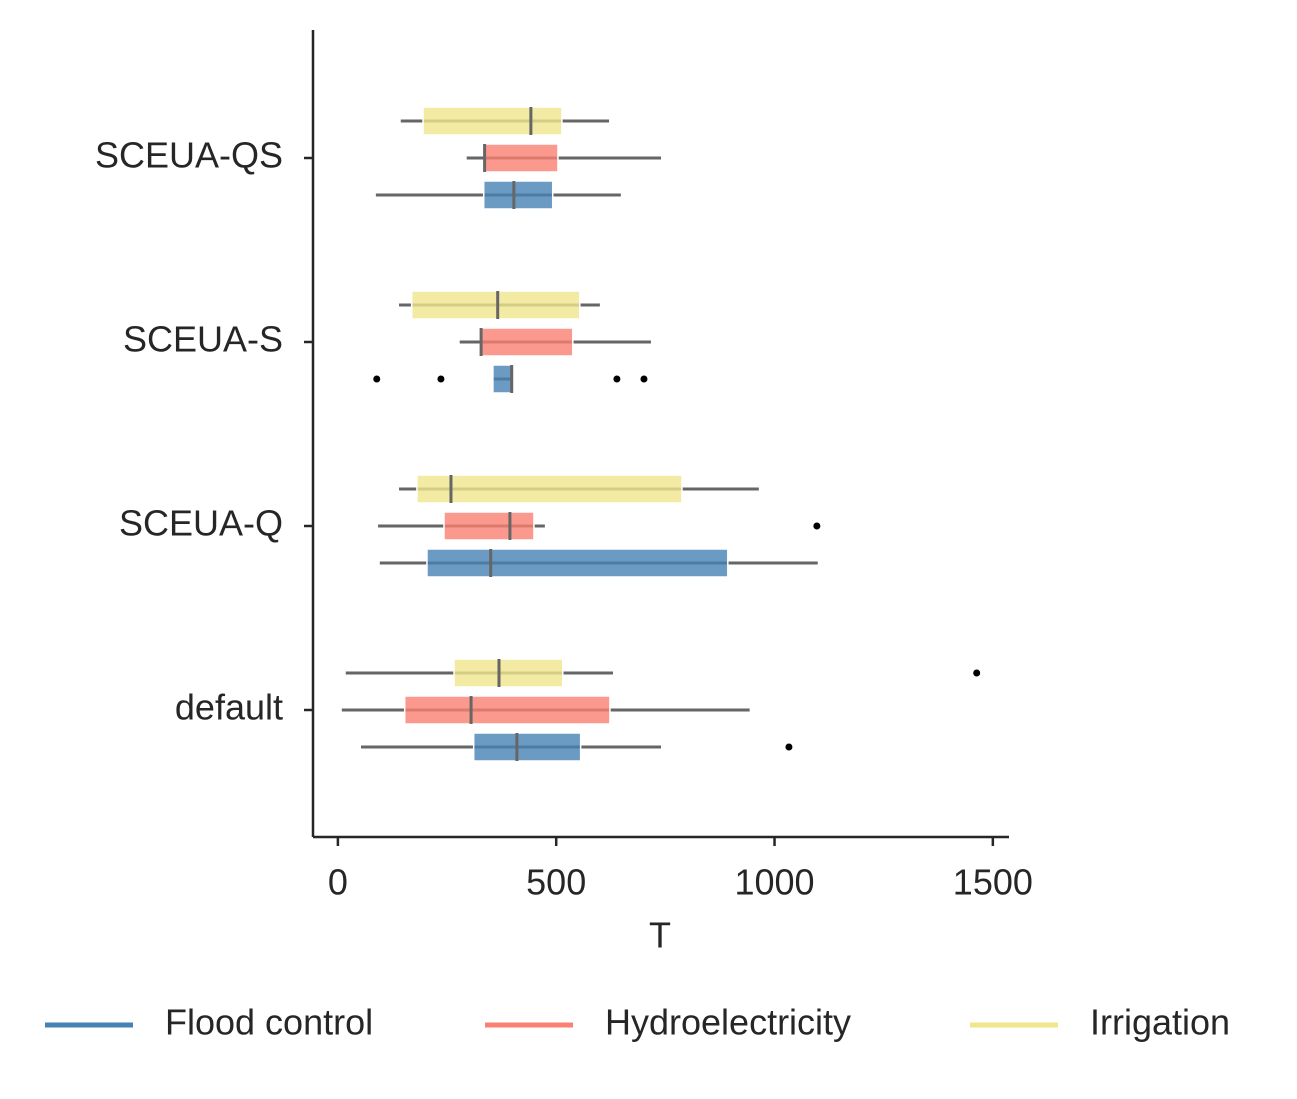 The image size is (1297, 1099). I want to click on x-tick-label: 0, so click(338, 882).